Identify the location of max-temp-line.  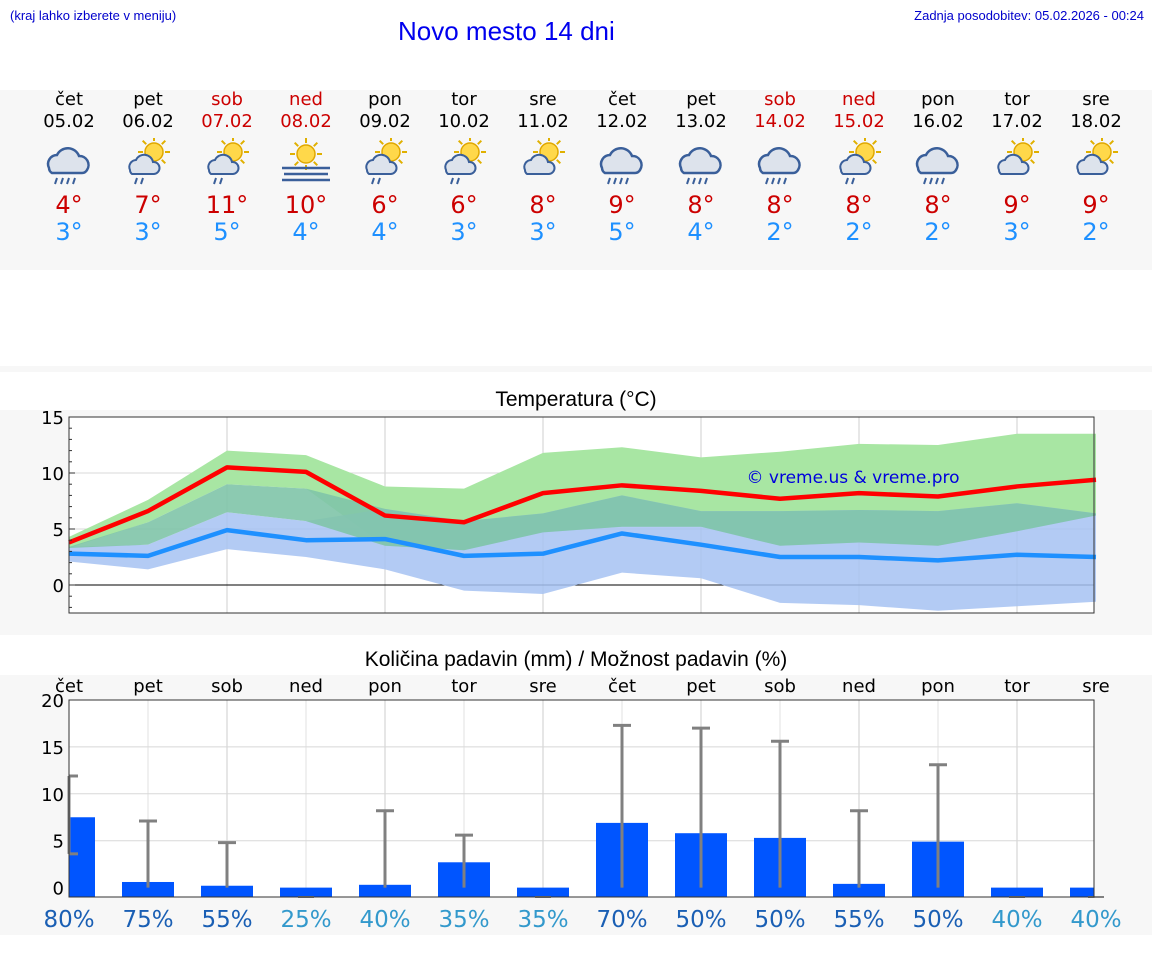
(582, 505).